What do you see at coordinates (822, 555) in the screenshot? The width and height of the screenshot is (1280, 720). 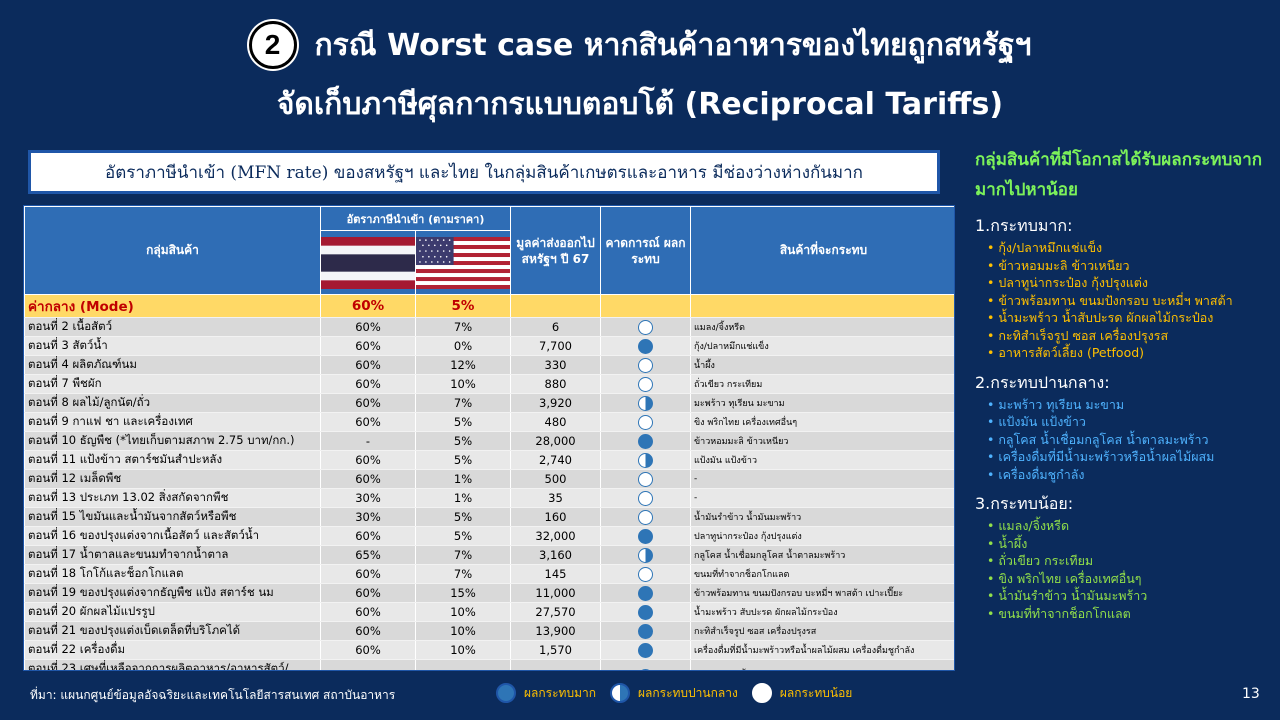 I see `affected-products-cell: กลูโคส น้ำเชื่อมกลูโคส น้ำตาลมะพร้าว` at bounding box center [822, 555].